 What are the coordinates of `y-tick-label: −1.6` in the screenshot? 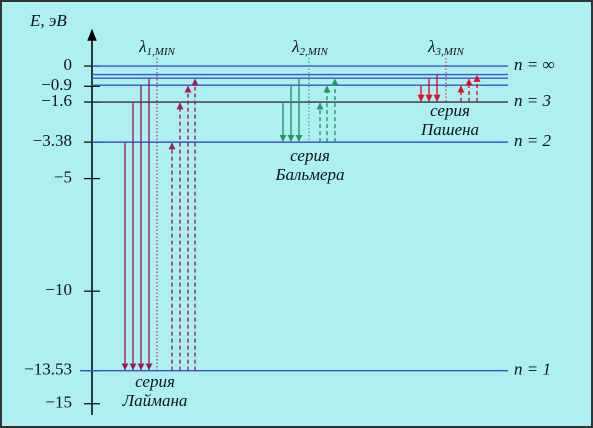 It's located at (56, 100).